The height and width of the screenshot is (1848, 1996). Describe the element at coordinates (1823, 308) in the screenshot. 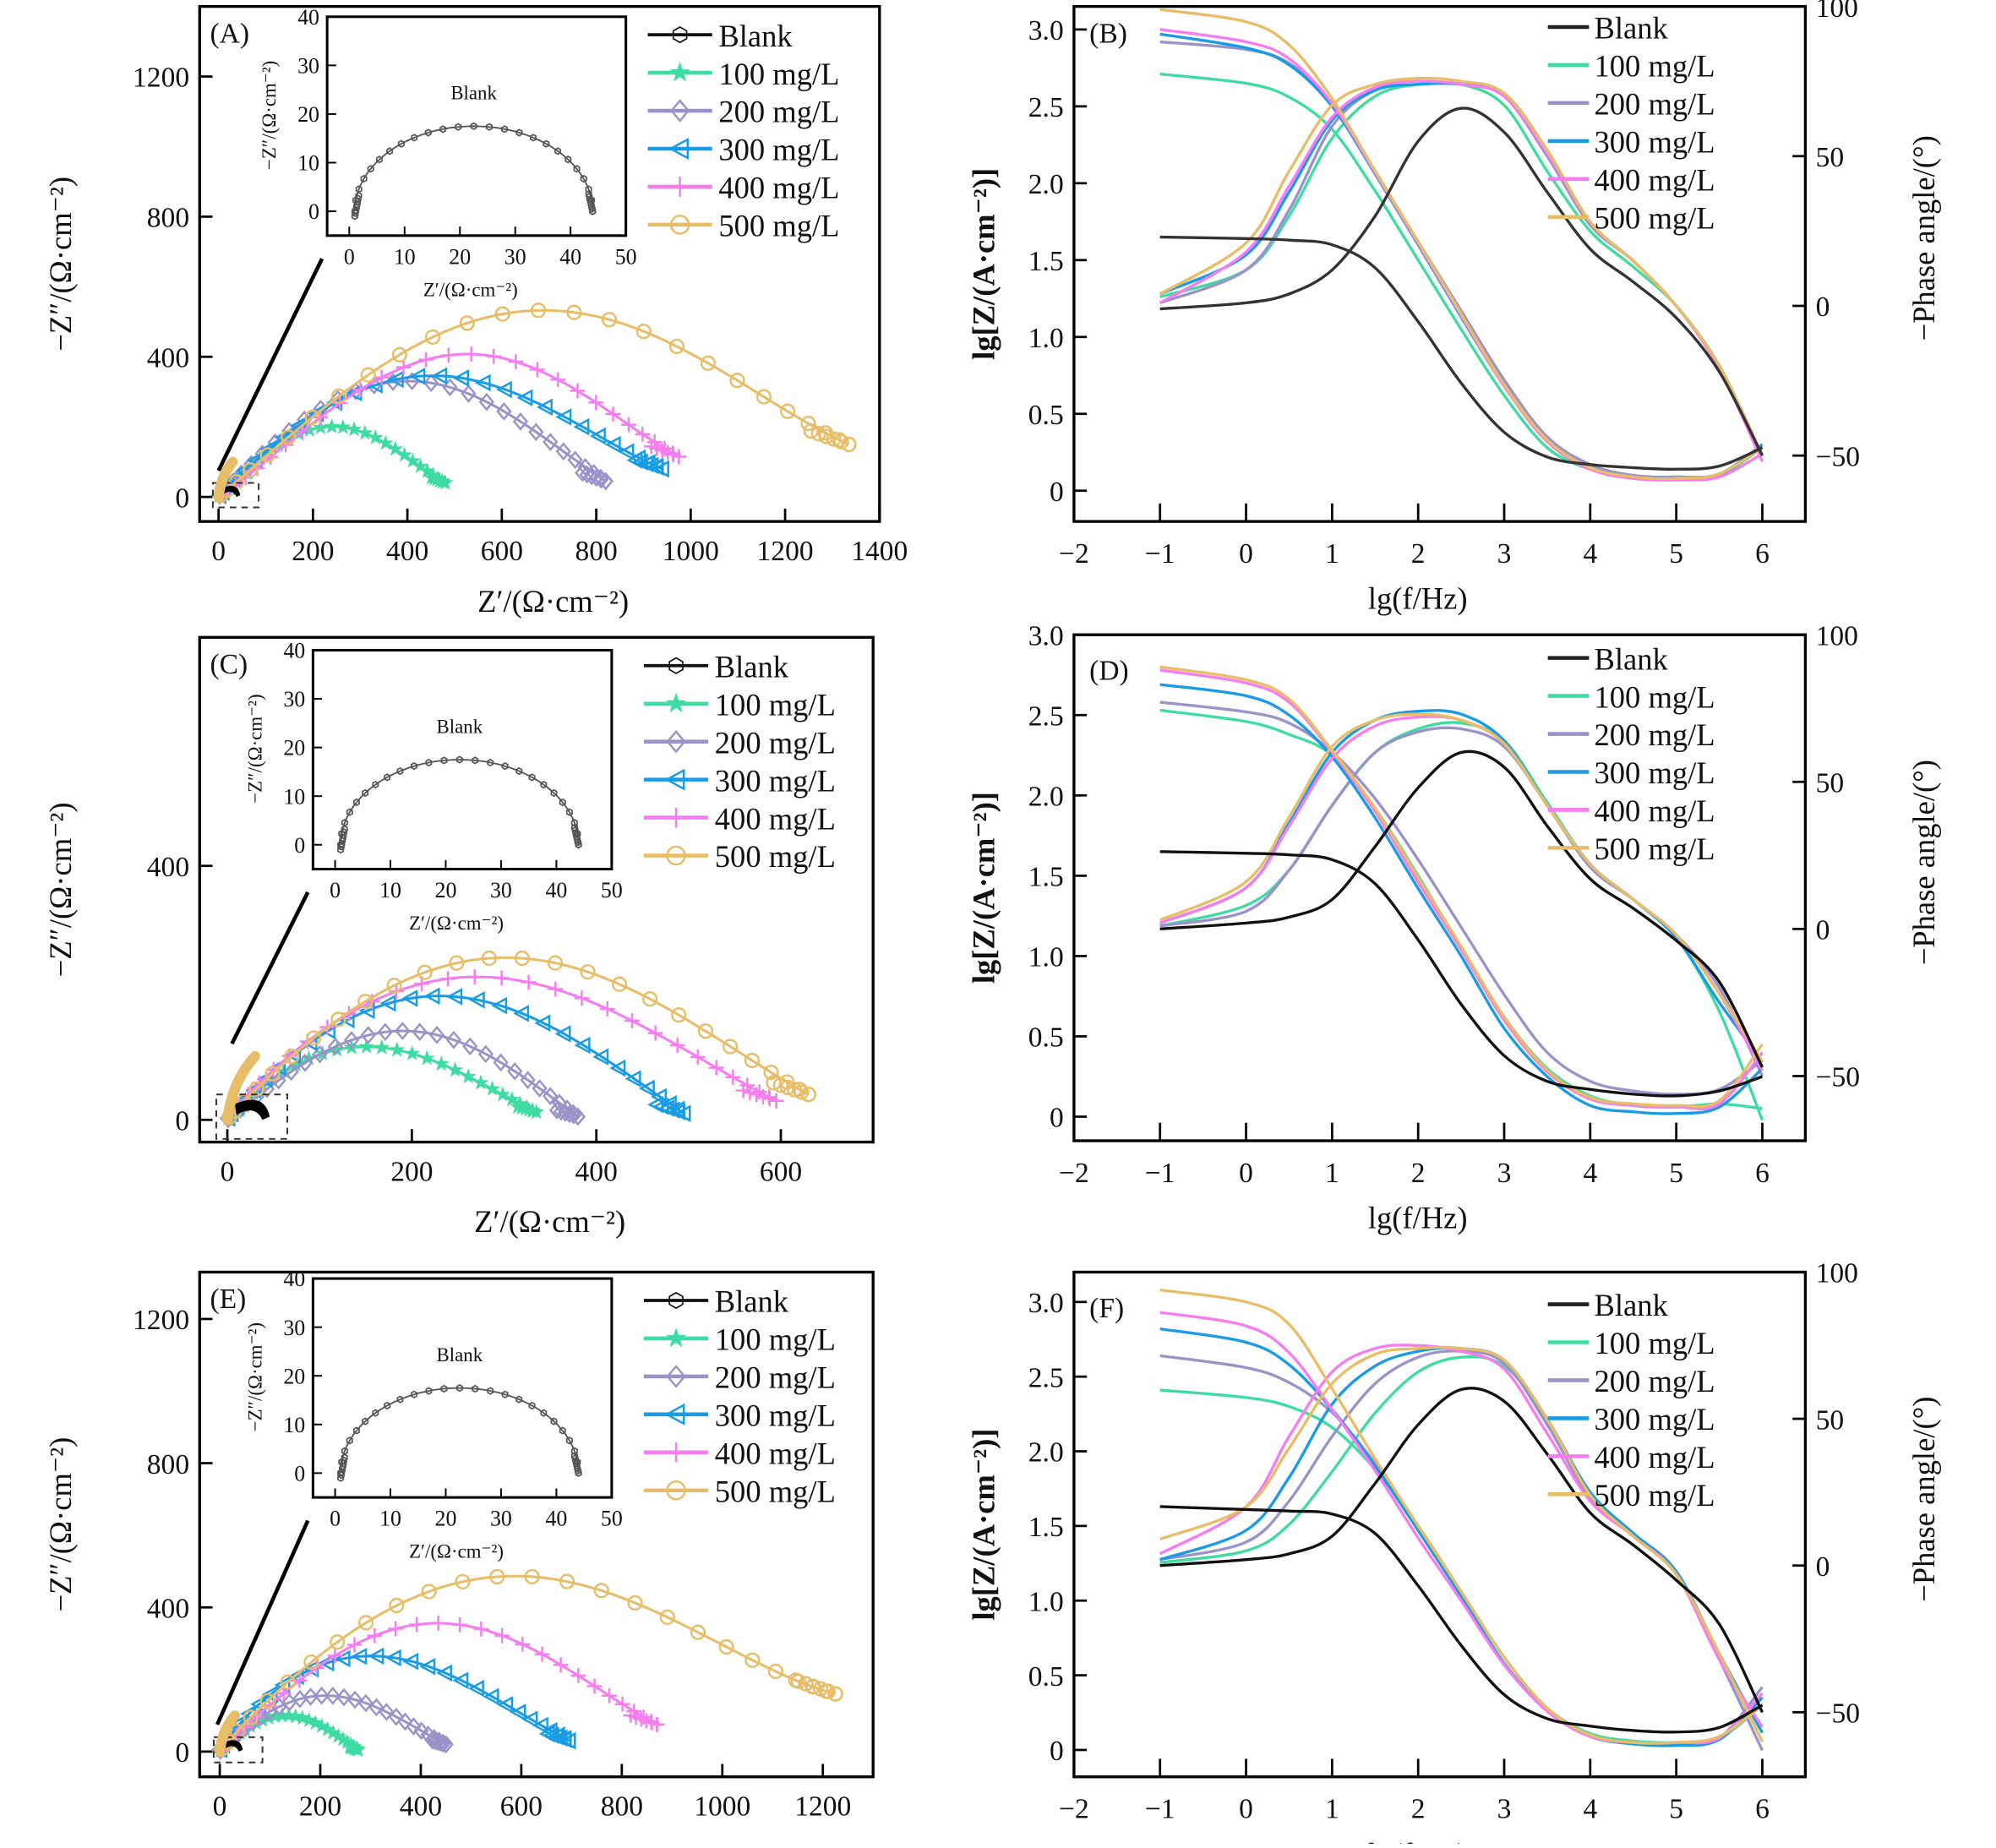

I see `y2-tick-label: 0` at that location.